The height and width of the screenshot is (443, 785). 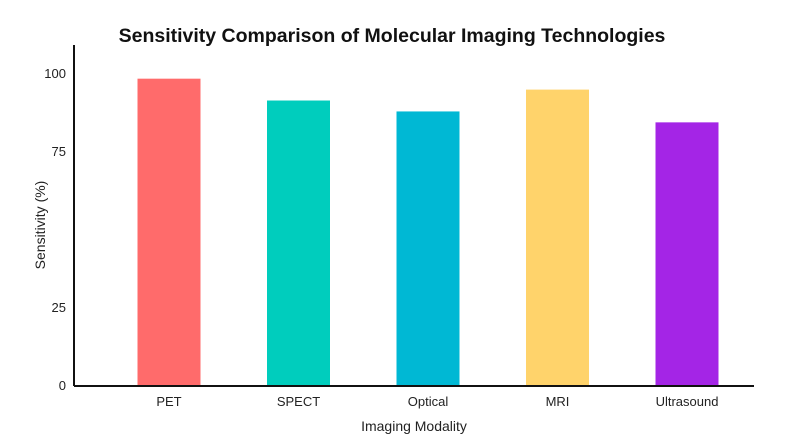 I want to click on y-axis-title: Sensitivity (%), so click(x=40, y=225).